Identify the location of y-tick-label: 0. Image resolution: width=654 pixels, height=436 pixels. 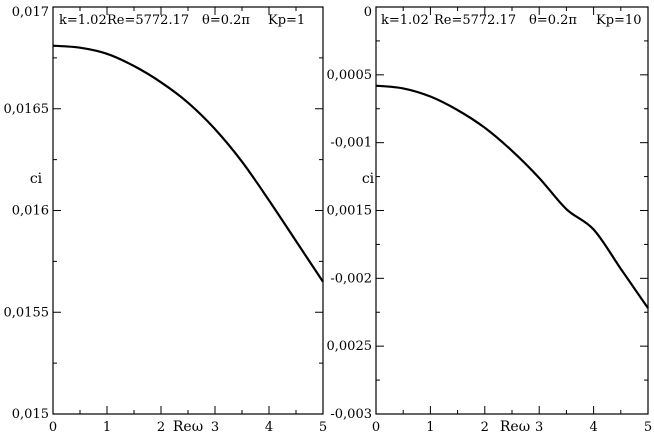
(368, 12).